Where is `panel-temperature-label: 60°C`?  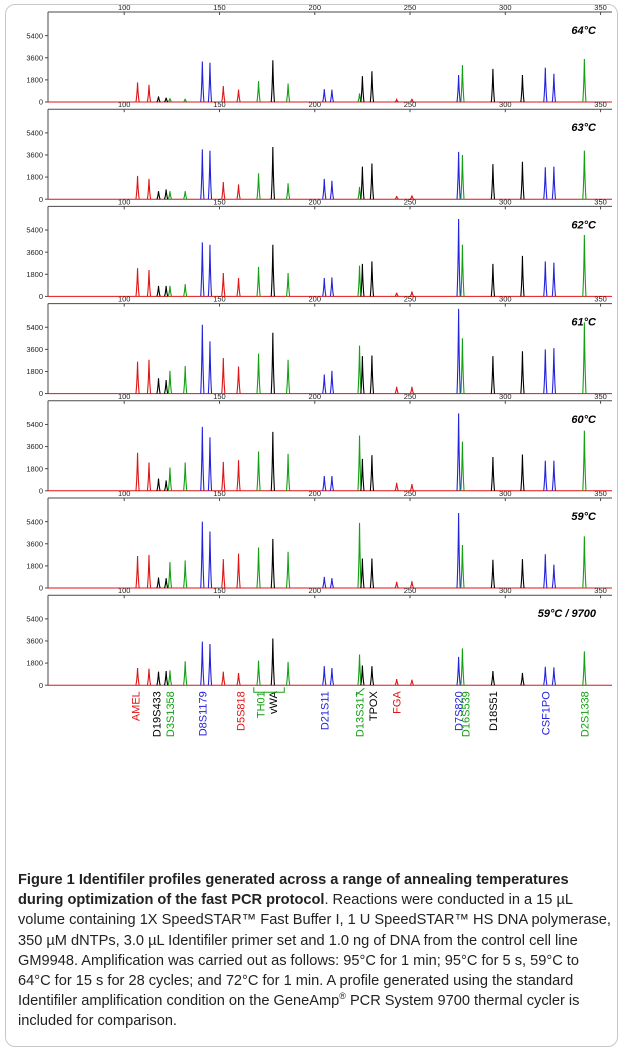
panel-temperature-label: 60°C is located at coordinates (584, 420).